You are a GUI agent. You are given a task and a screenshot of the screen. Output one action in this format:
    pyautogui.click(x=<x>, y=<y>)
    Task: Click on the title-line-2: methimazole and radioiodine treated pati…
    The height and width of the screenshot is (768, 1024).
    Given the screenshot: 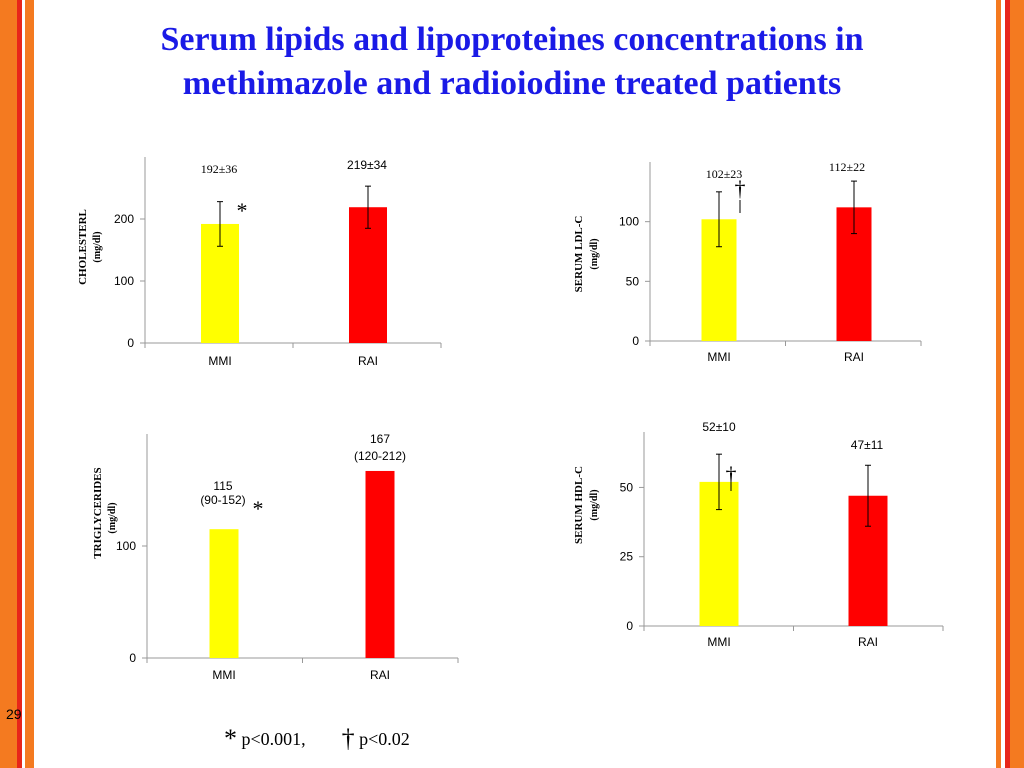 What is the action you would take?
    pyautogui.click(x=512, y=83)
    